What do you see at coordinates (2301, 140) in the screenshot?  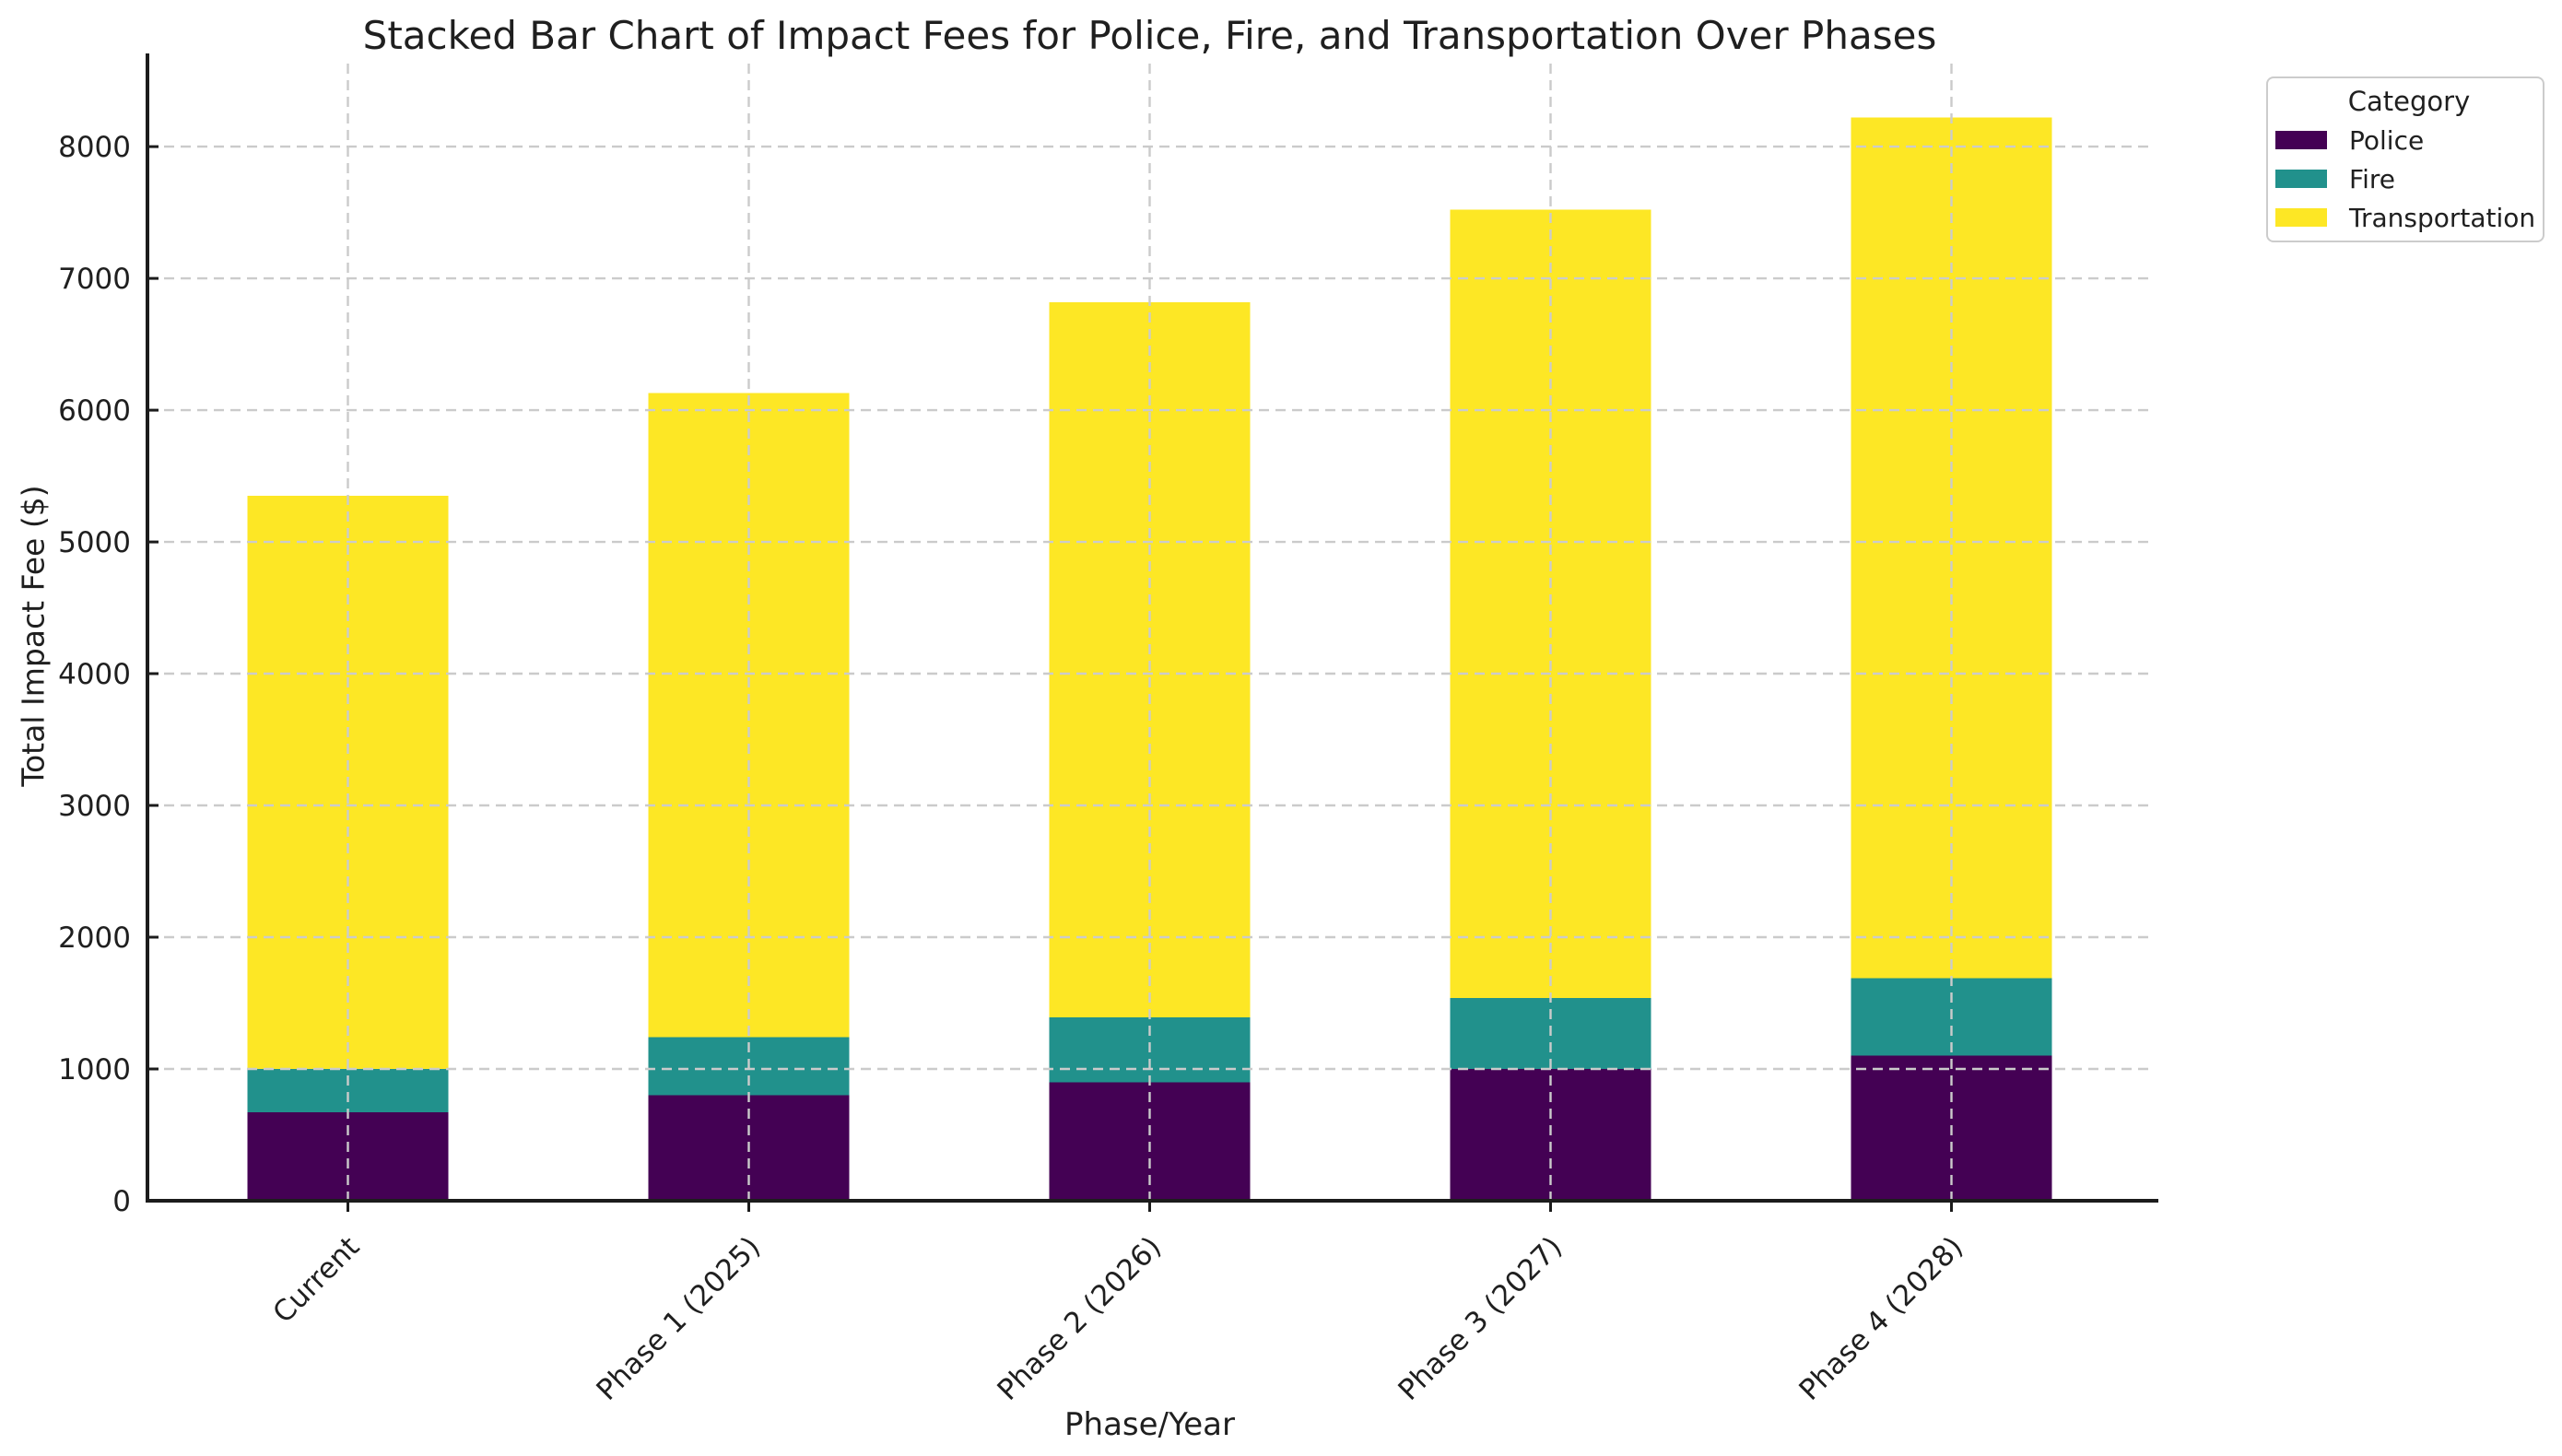 I see `legend-swatch-police` at bounding box center [2301, 140].